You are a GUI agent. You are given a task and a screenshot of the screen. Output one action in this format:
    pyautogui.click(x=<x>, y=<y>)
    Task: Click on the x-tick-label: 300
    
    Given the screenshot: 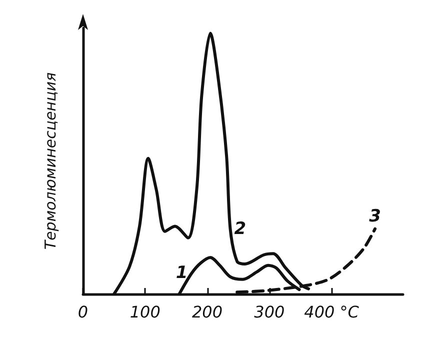 What is the action you would take?
    pyautogui.click(x=269, y=312)
    